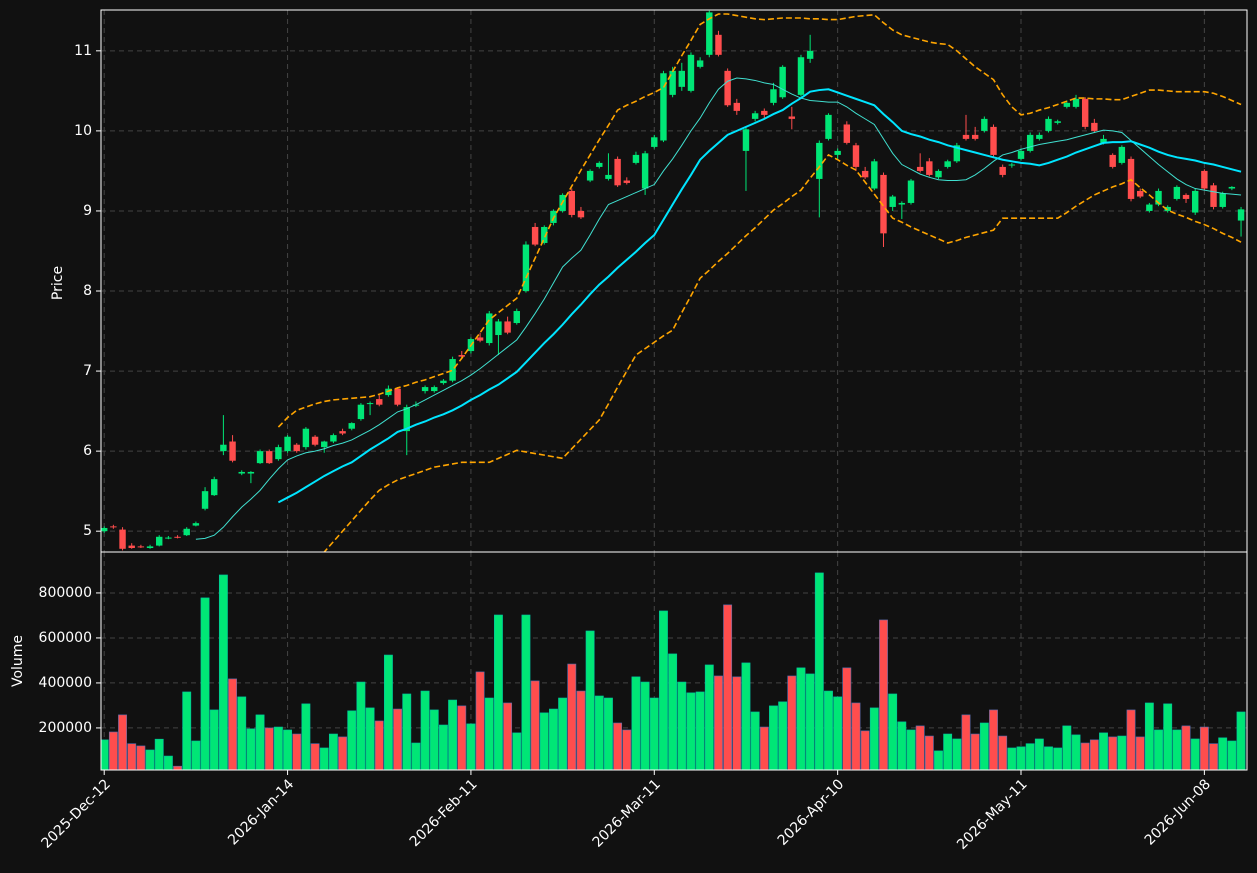 The width and height of the screenshot is (1257, 873). What do you see at coordinates (83, 51) in the screenshot?
I see `y-tick-label: 11` at bounding box center [83, 51].